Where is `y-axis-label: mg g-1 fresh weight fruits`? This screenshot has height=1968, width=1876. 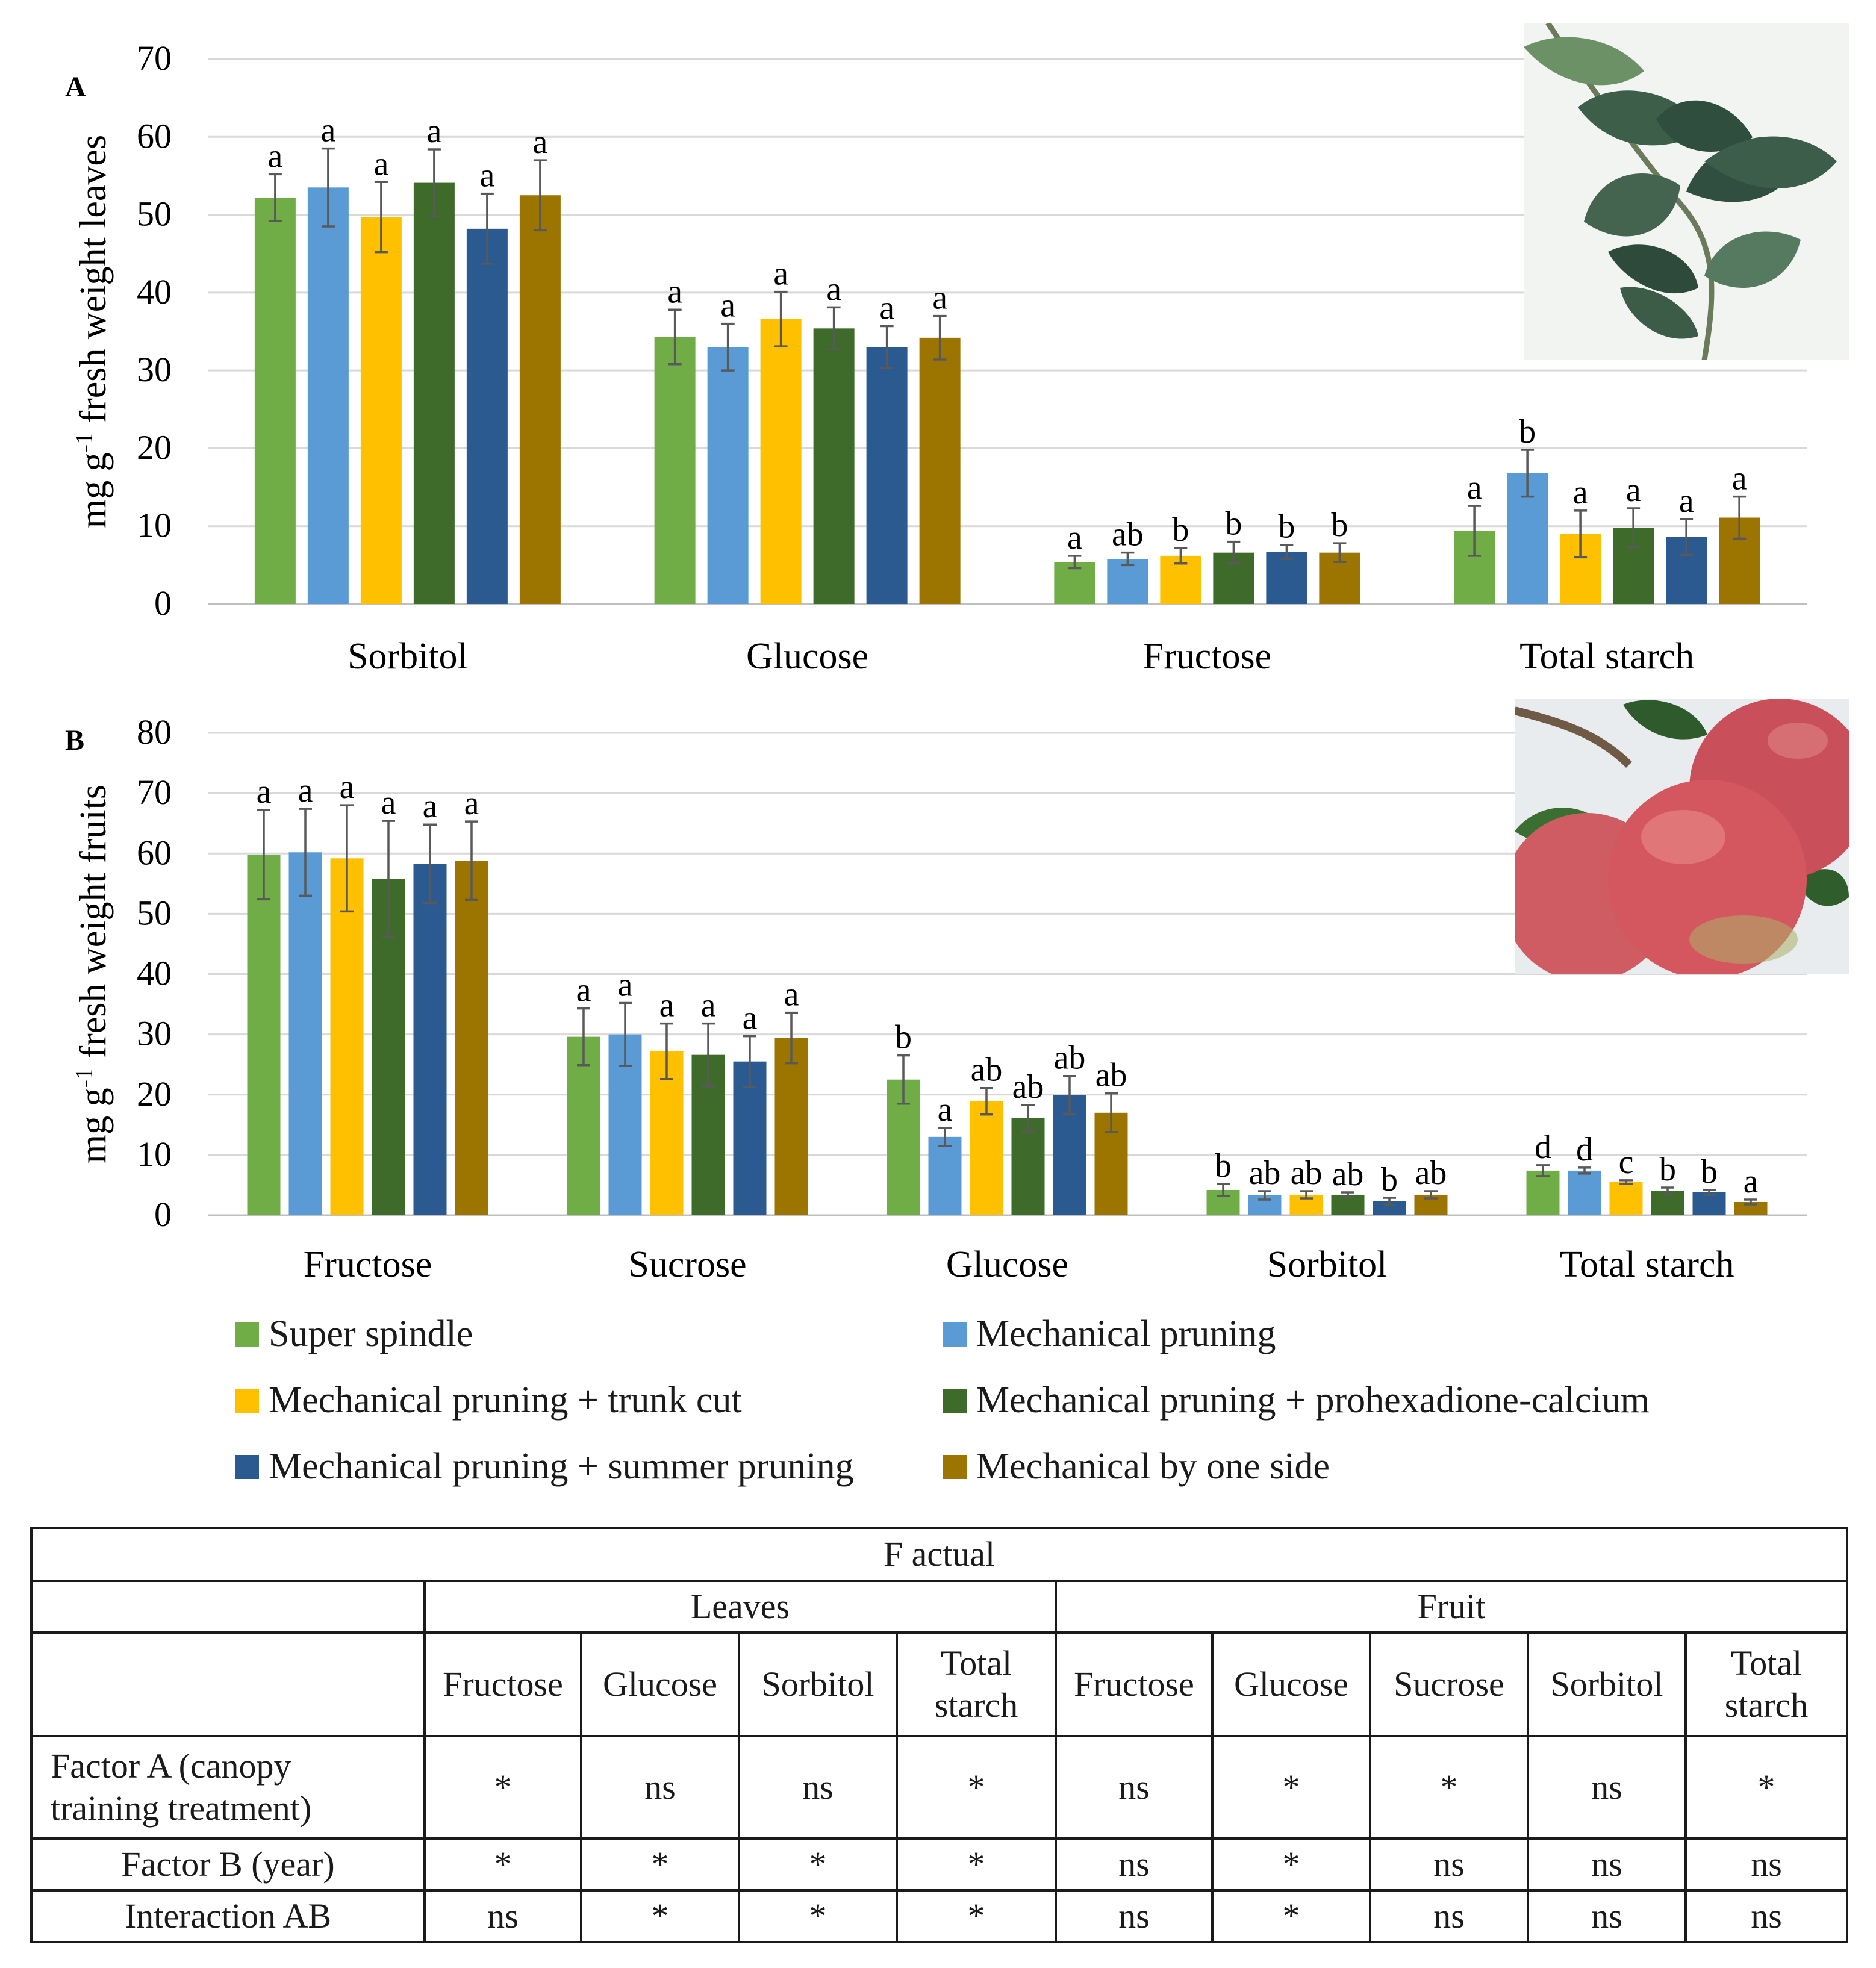 y-axis-label: mg g-1 fresh weight fruits is located at coordinates (92, 974).